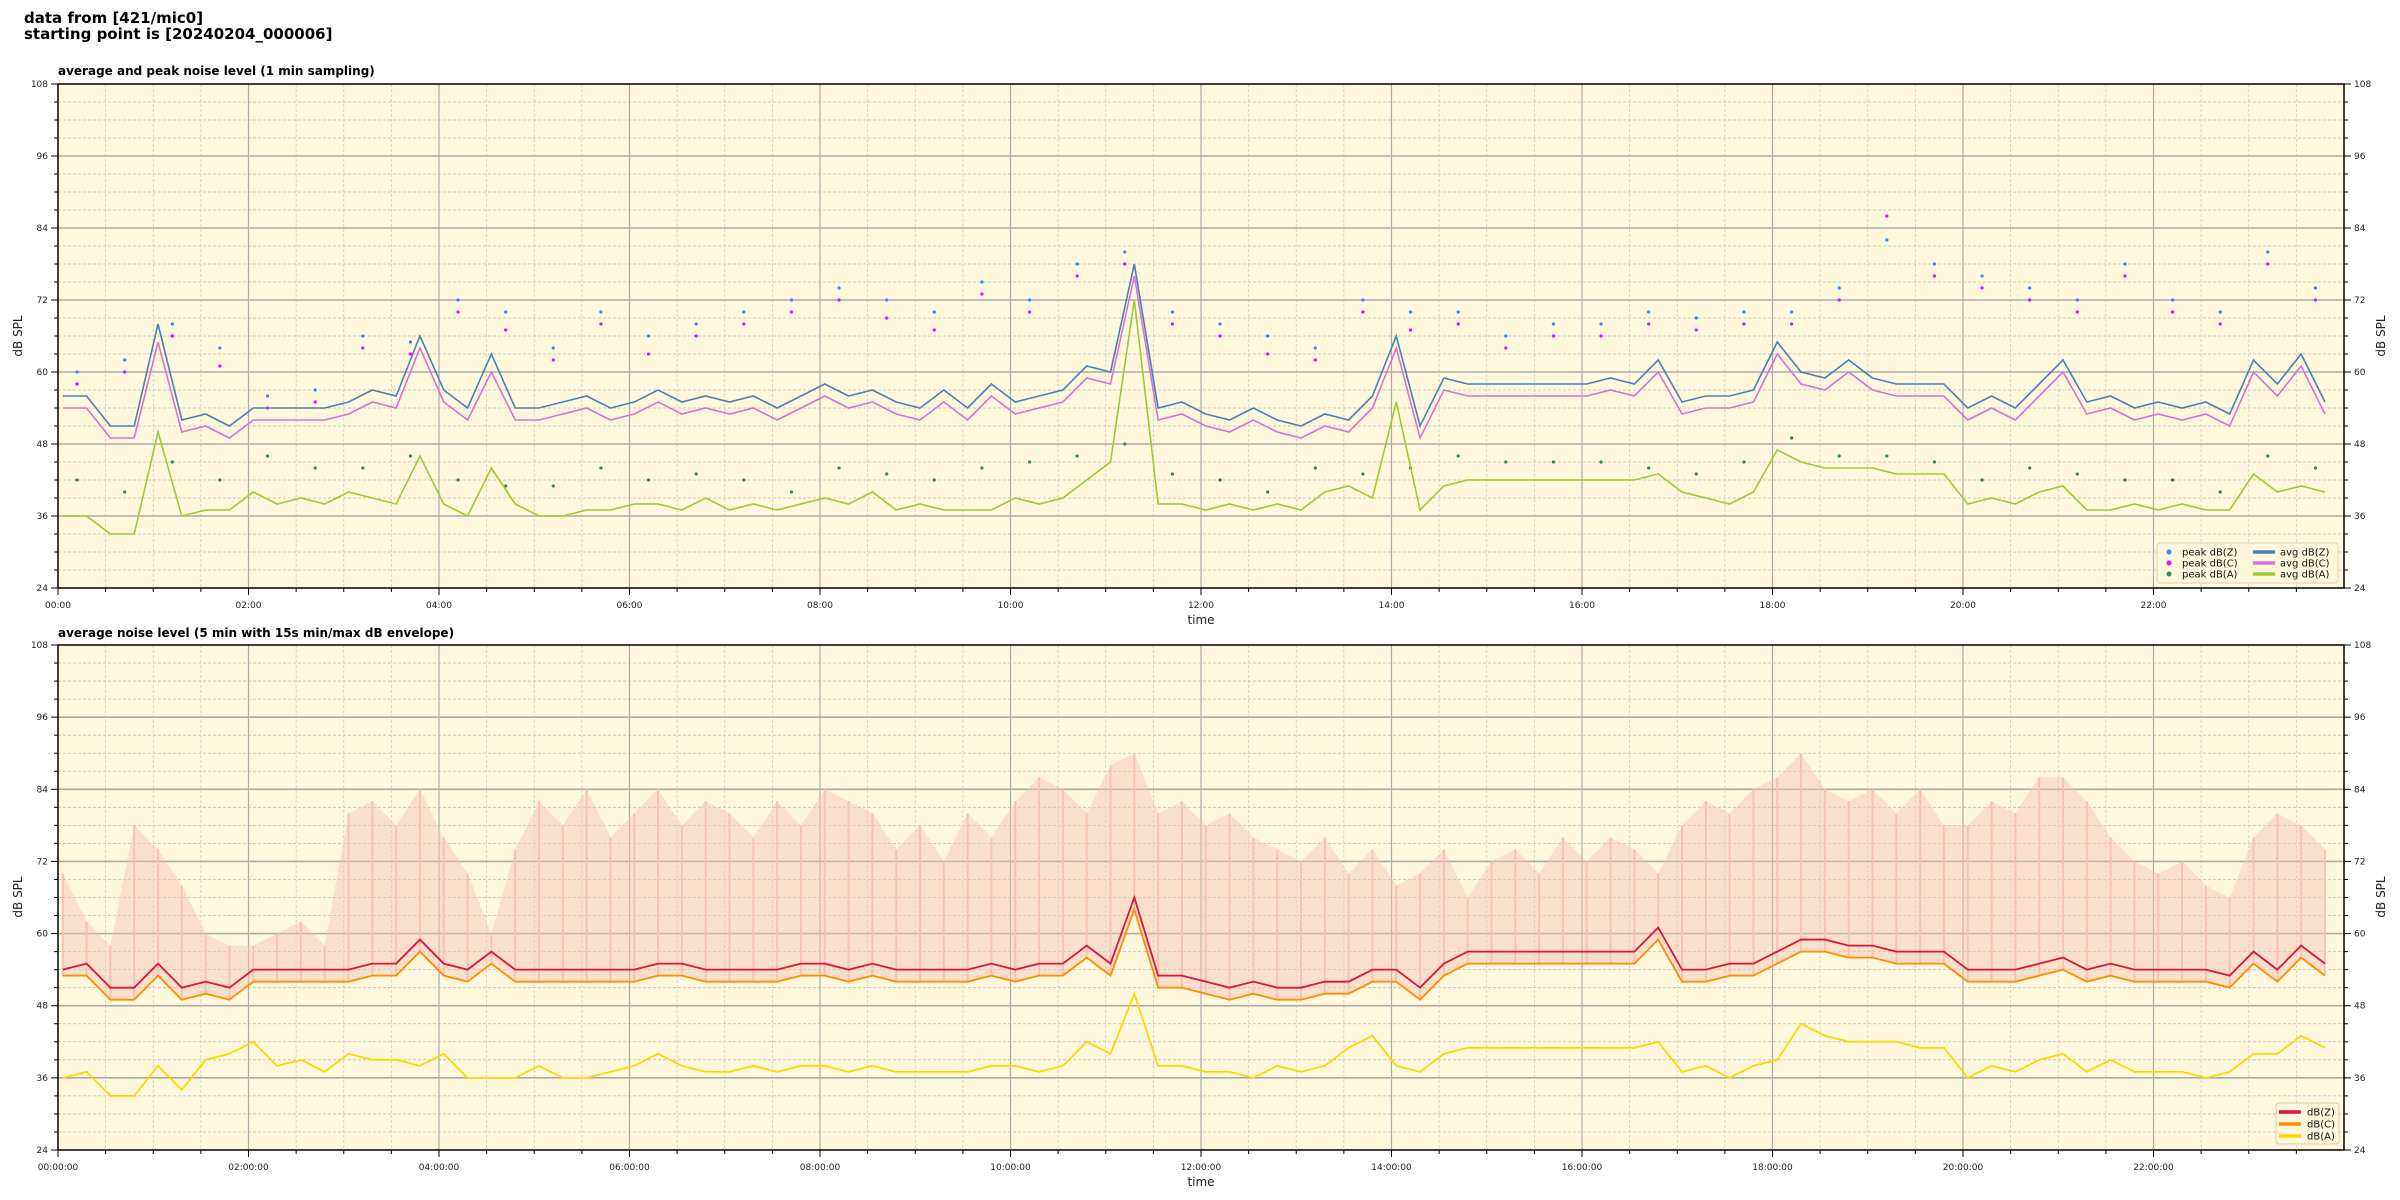  Describe the element at coordinates (1582, 606) in the screenshot. I see `top-x-tick-label: 16:00` at that location.